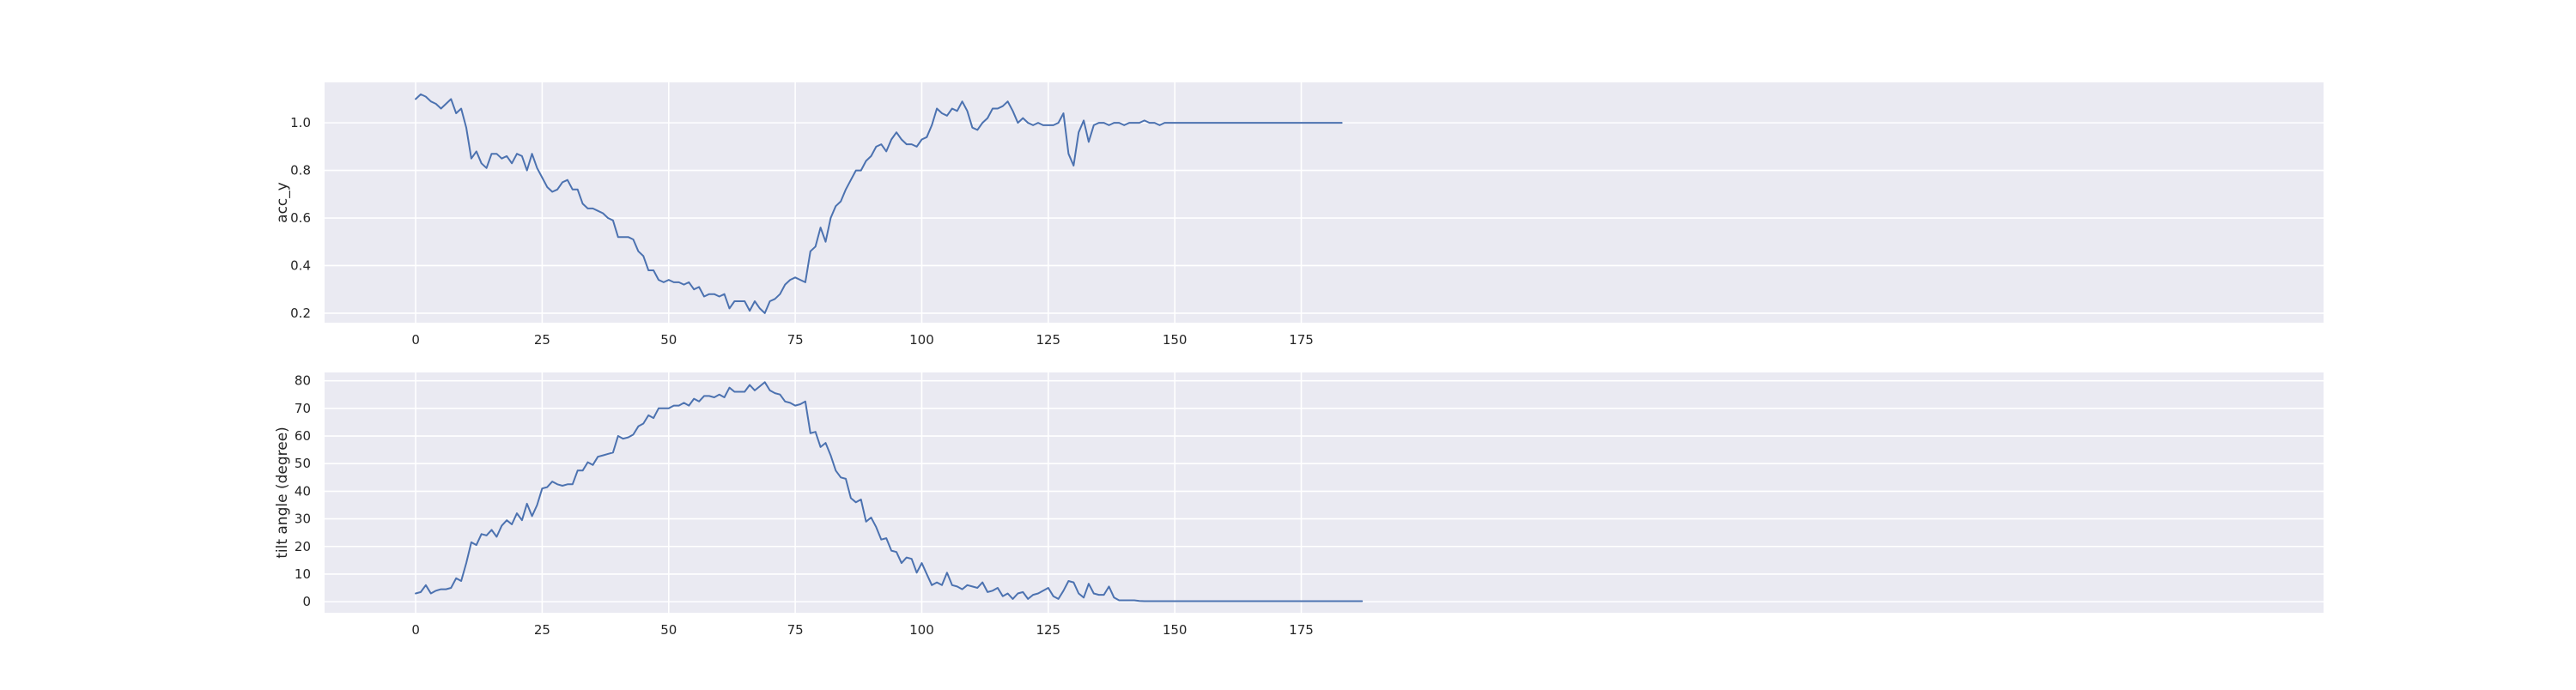 The height and width of the screenshot is (690, 2576). Describe the element at coordinates (303, 519) in the screenshot. I see `tilt-angle-y-tick-label: 30` at that location.